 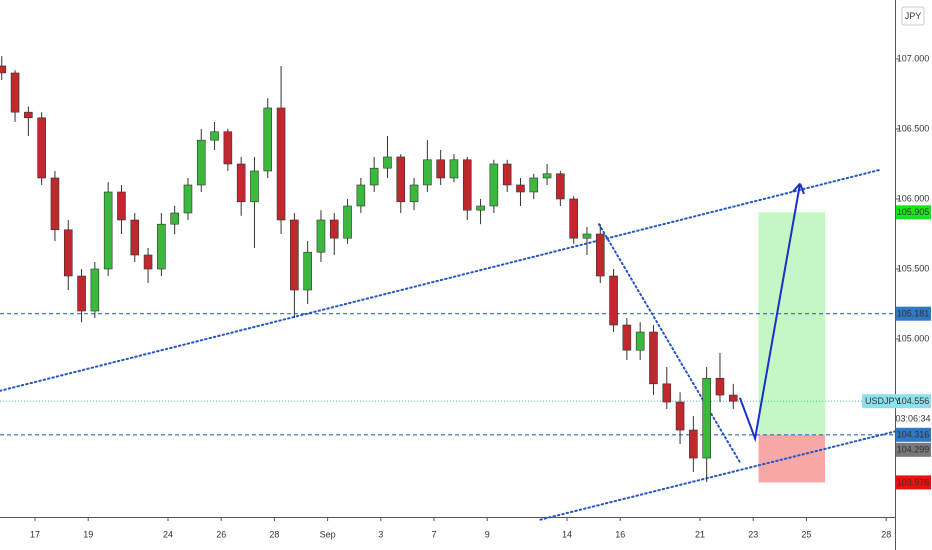 I want to click on price-label: 105.181, so click(x=913, y=314).